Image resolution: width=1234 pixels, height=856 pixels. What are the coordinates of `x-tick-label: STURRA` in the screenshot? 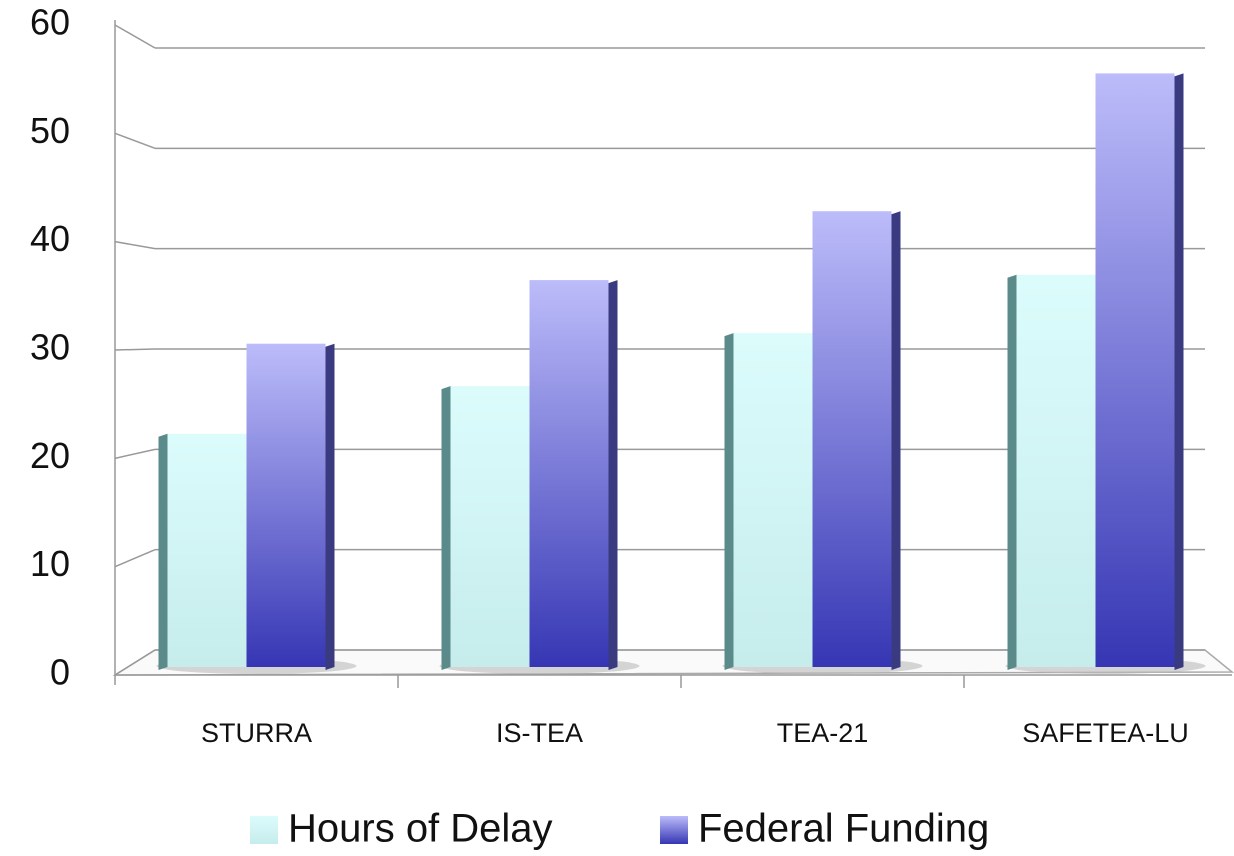 It's located at (256, 733).